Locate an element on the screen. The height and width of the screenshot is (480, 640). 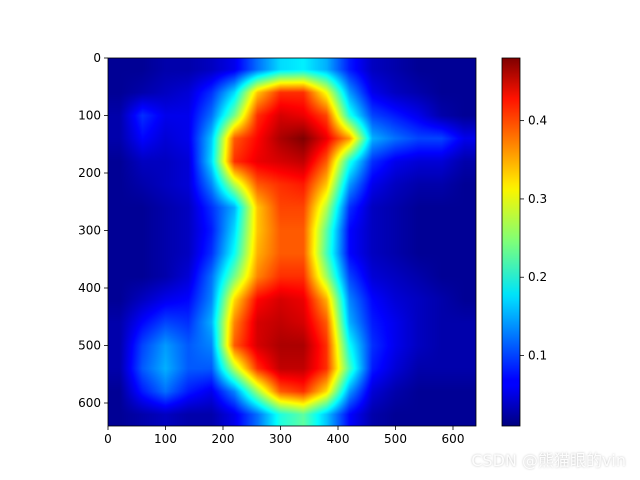
y-tick-label: 100 is located at coordinates (89, 116).